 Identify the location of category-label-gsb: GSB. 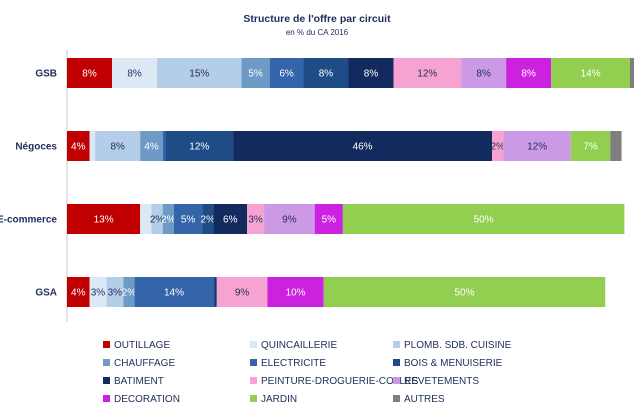
(46, 74).